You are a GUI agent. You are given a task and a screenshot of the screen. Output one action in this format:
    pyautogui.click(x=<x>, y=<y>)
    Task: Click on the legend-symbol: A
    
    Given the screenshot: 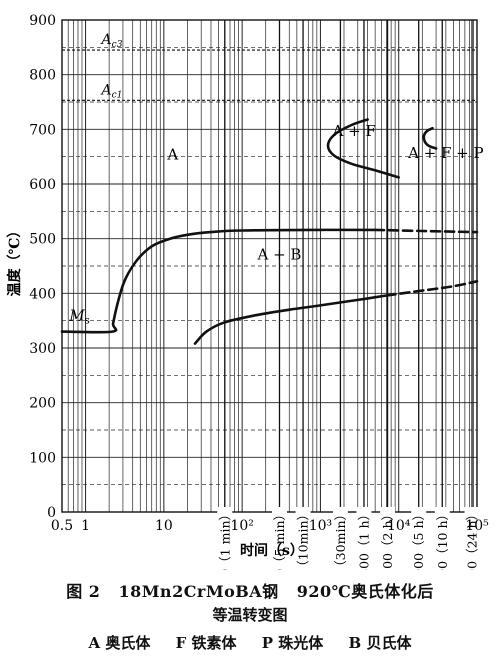 What is the action you would take?
    pyautogui.click(x=94, y=643)
    